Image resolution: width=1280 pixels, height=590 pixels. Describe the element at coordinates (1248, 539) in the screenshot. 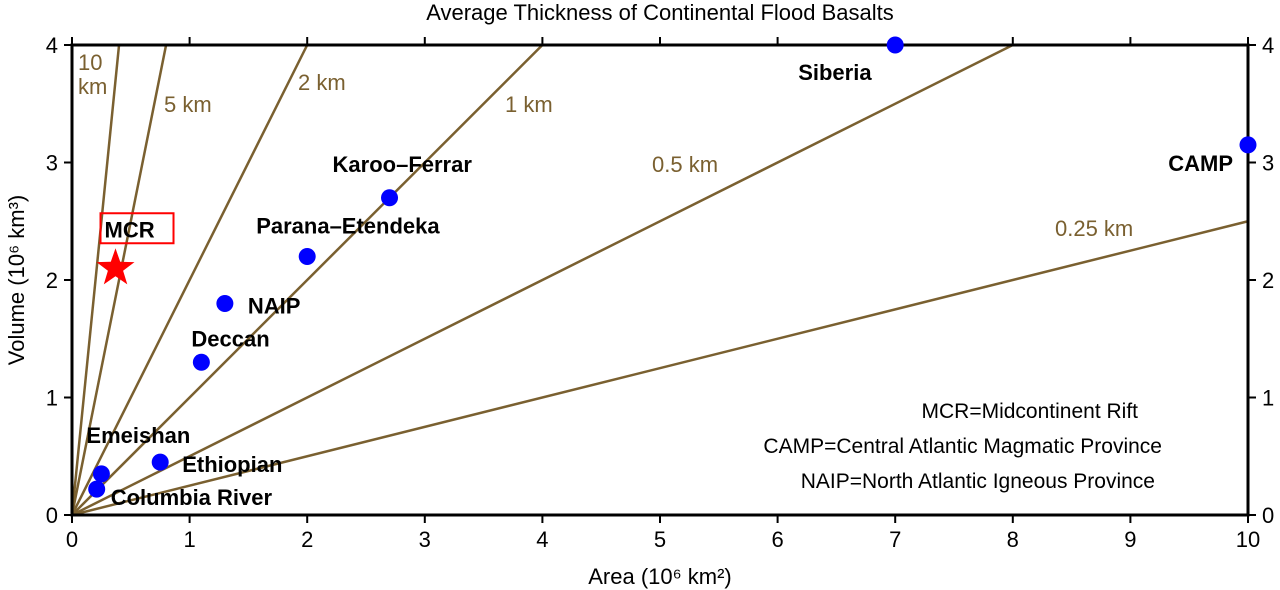

I see `x-tick-label: 10` at that location.